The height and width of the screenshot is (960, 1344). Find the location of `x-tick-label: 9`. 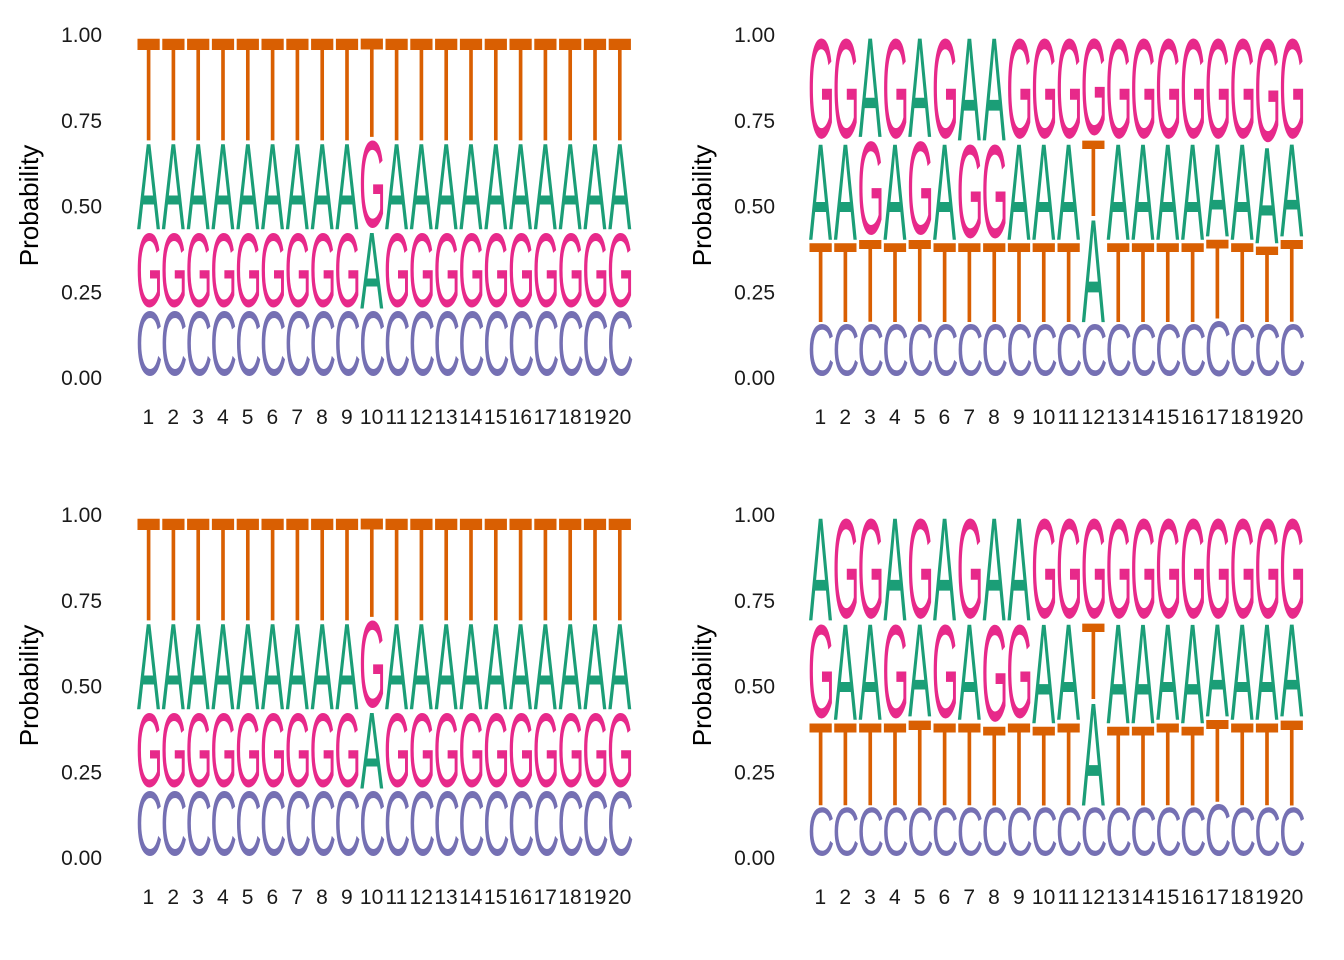

x-tick-label: 9 is located at coordinates (347, 417).